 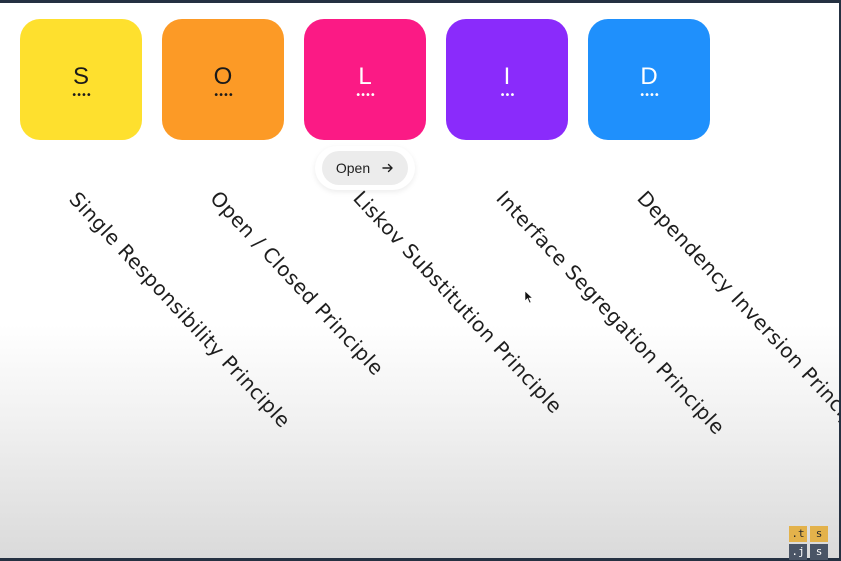 I want to click on tile-i: I •••, so click(x=507, y=79).